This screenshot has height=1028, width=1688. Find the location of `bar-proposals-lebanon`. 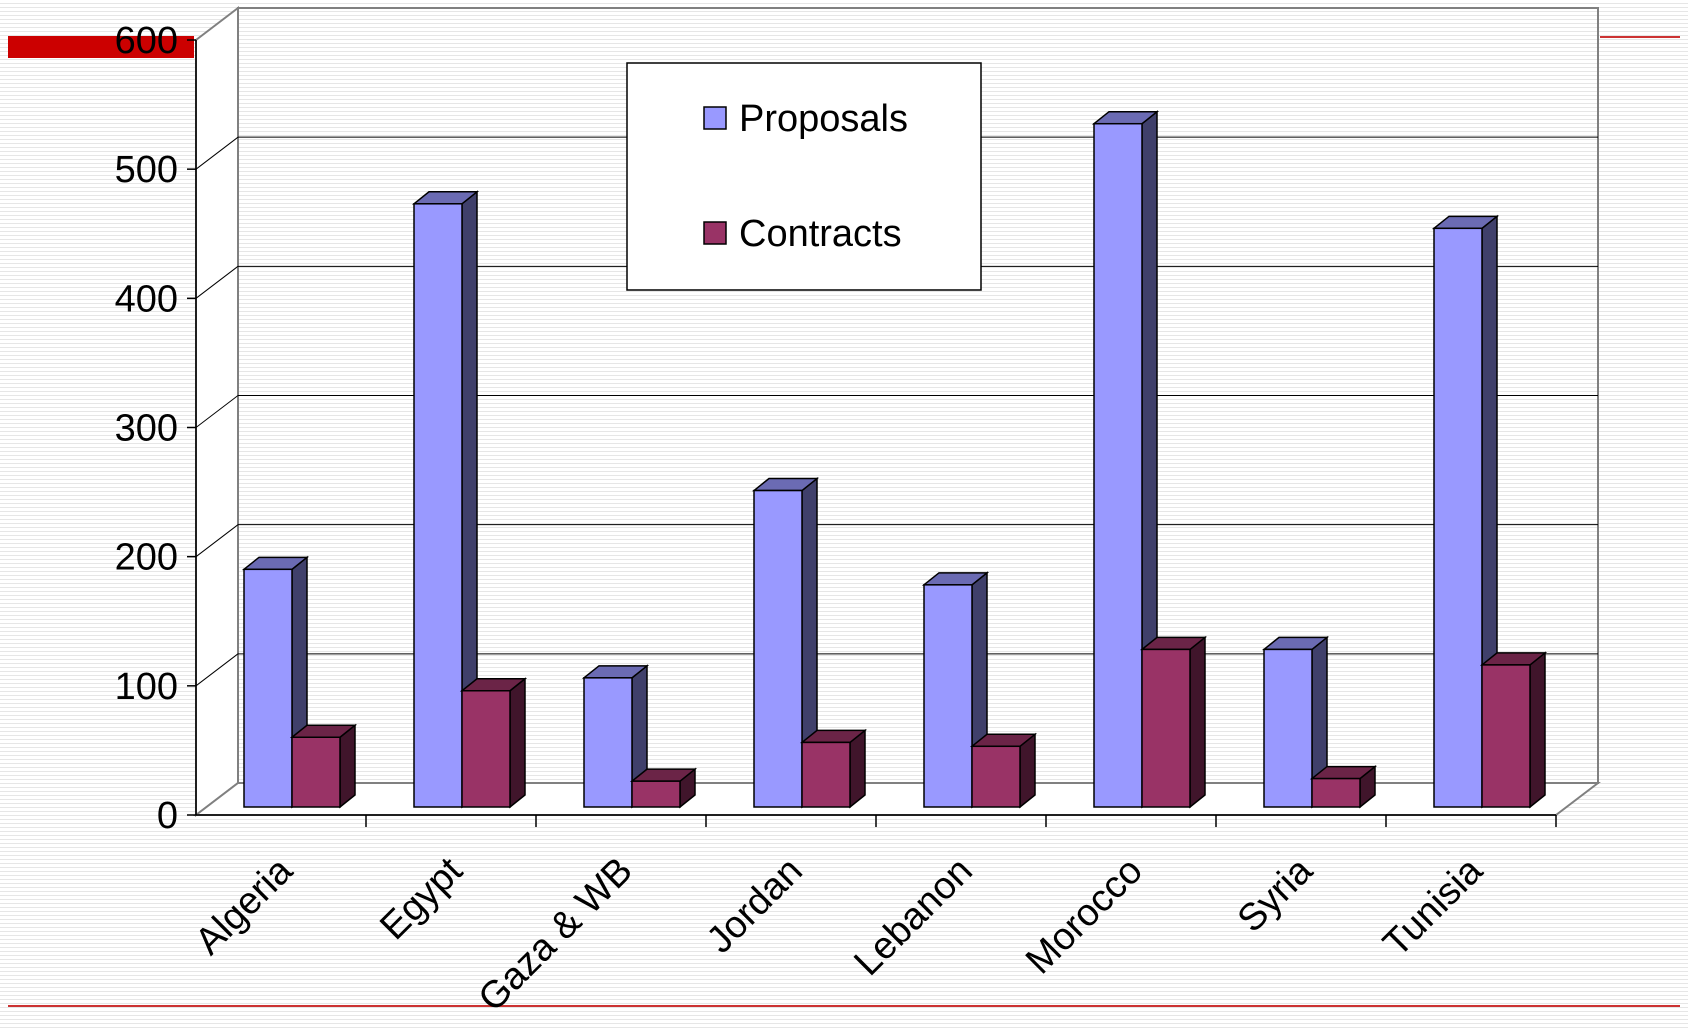

bar-proposals-lebanon is located at coordinates (955, 690).